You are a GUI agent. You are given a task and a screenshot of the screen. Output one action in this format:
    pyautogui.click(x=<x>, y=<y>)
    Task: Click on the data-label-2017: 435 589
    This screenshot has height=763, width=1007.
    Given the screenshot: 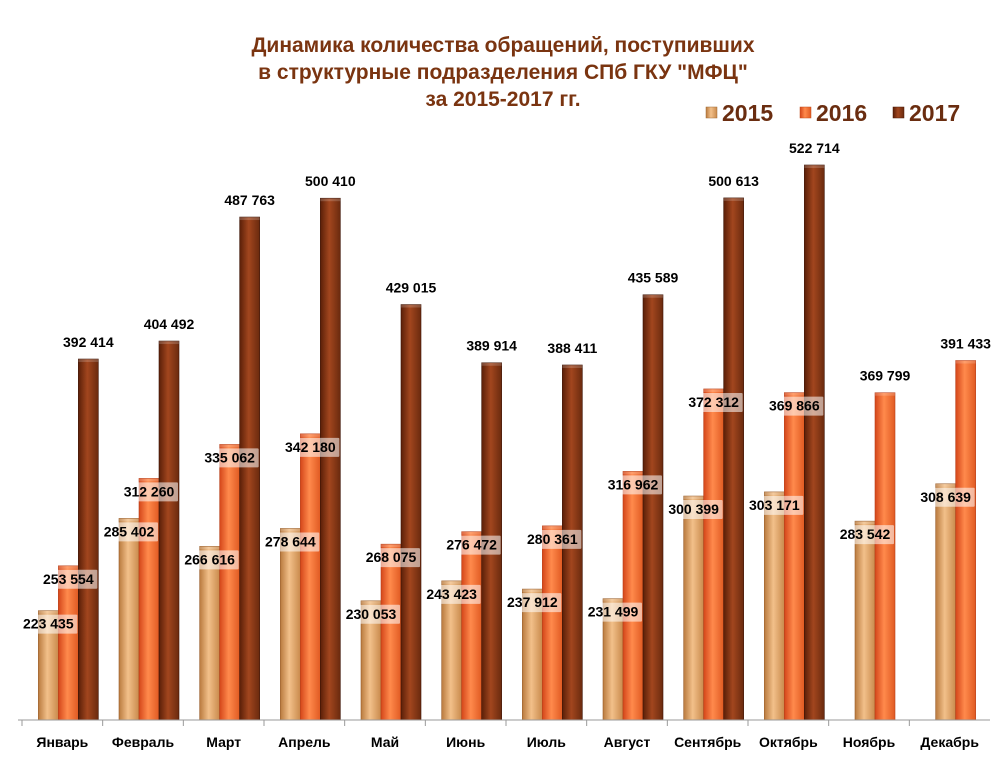 What is the action you would take?
    pyautogui.click(x=653, y=278)
    